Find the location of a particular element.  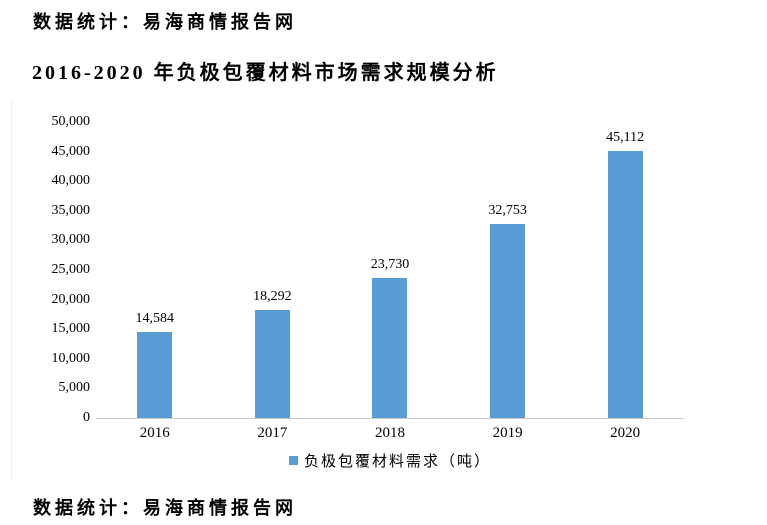

y-tick-label: 30,000 is located at coordinates (71, 240).